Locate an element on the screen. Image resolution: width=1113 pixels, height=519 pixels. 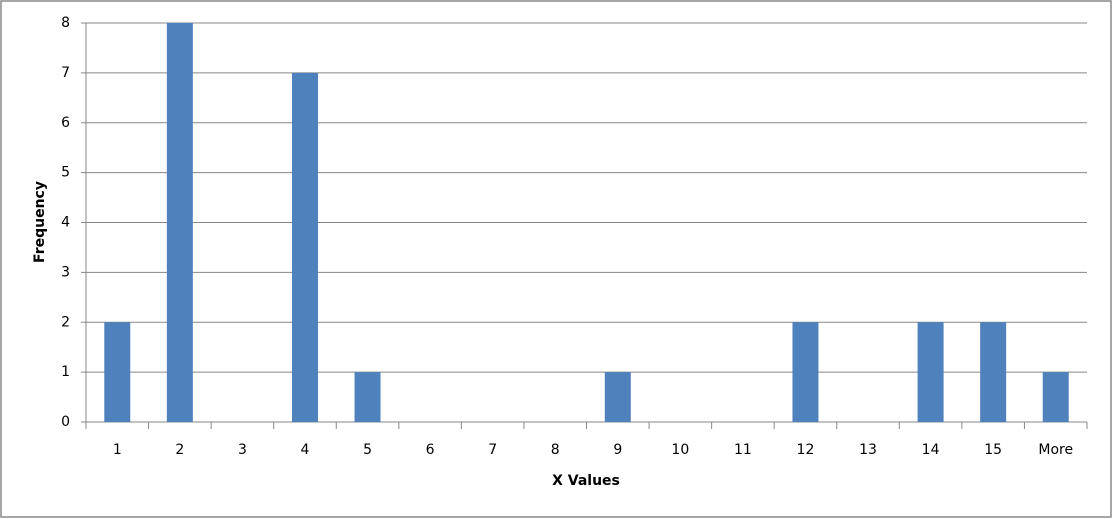
x-axis-title: X Values is located at coordinates (586, 481).